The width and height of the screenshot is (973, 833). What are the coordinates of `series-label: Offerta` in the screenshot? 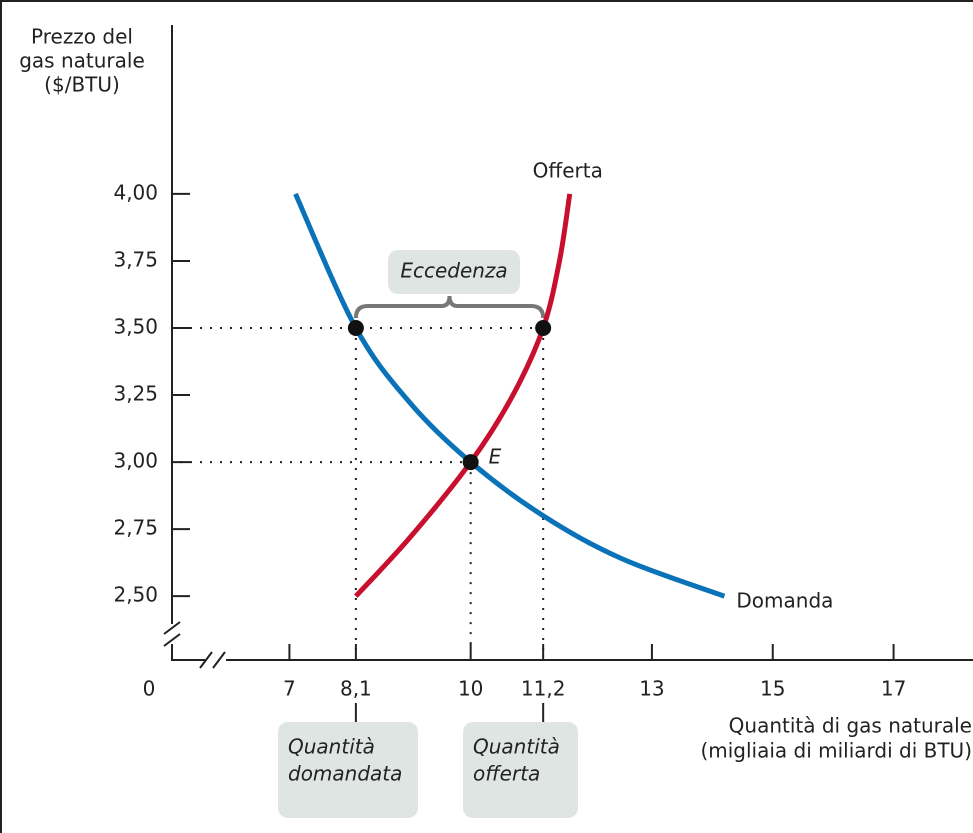 It's located at (568, 170).